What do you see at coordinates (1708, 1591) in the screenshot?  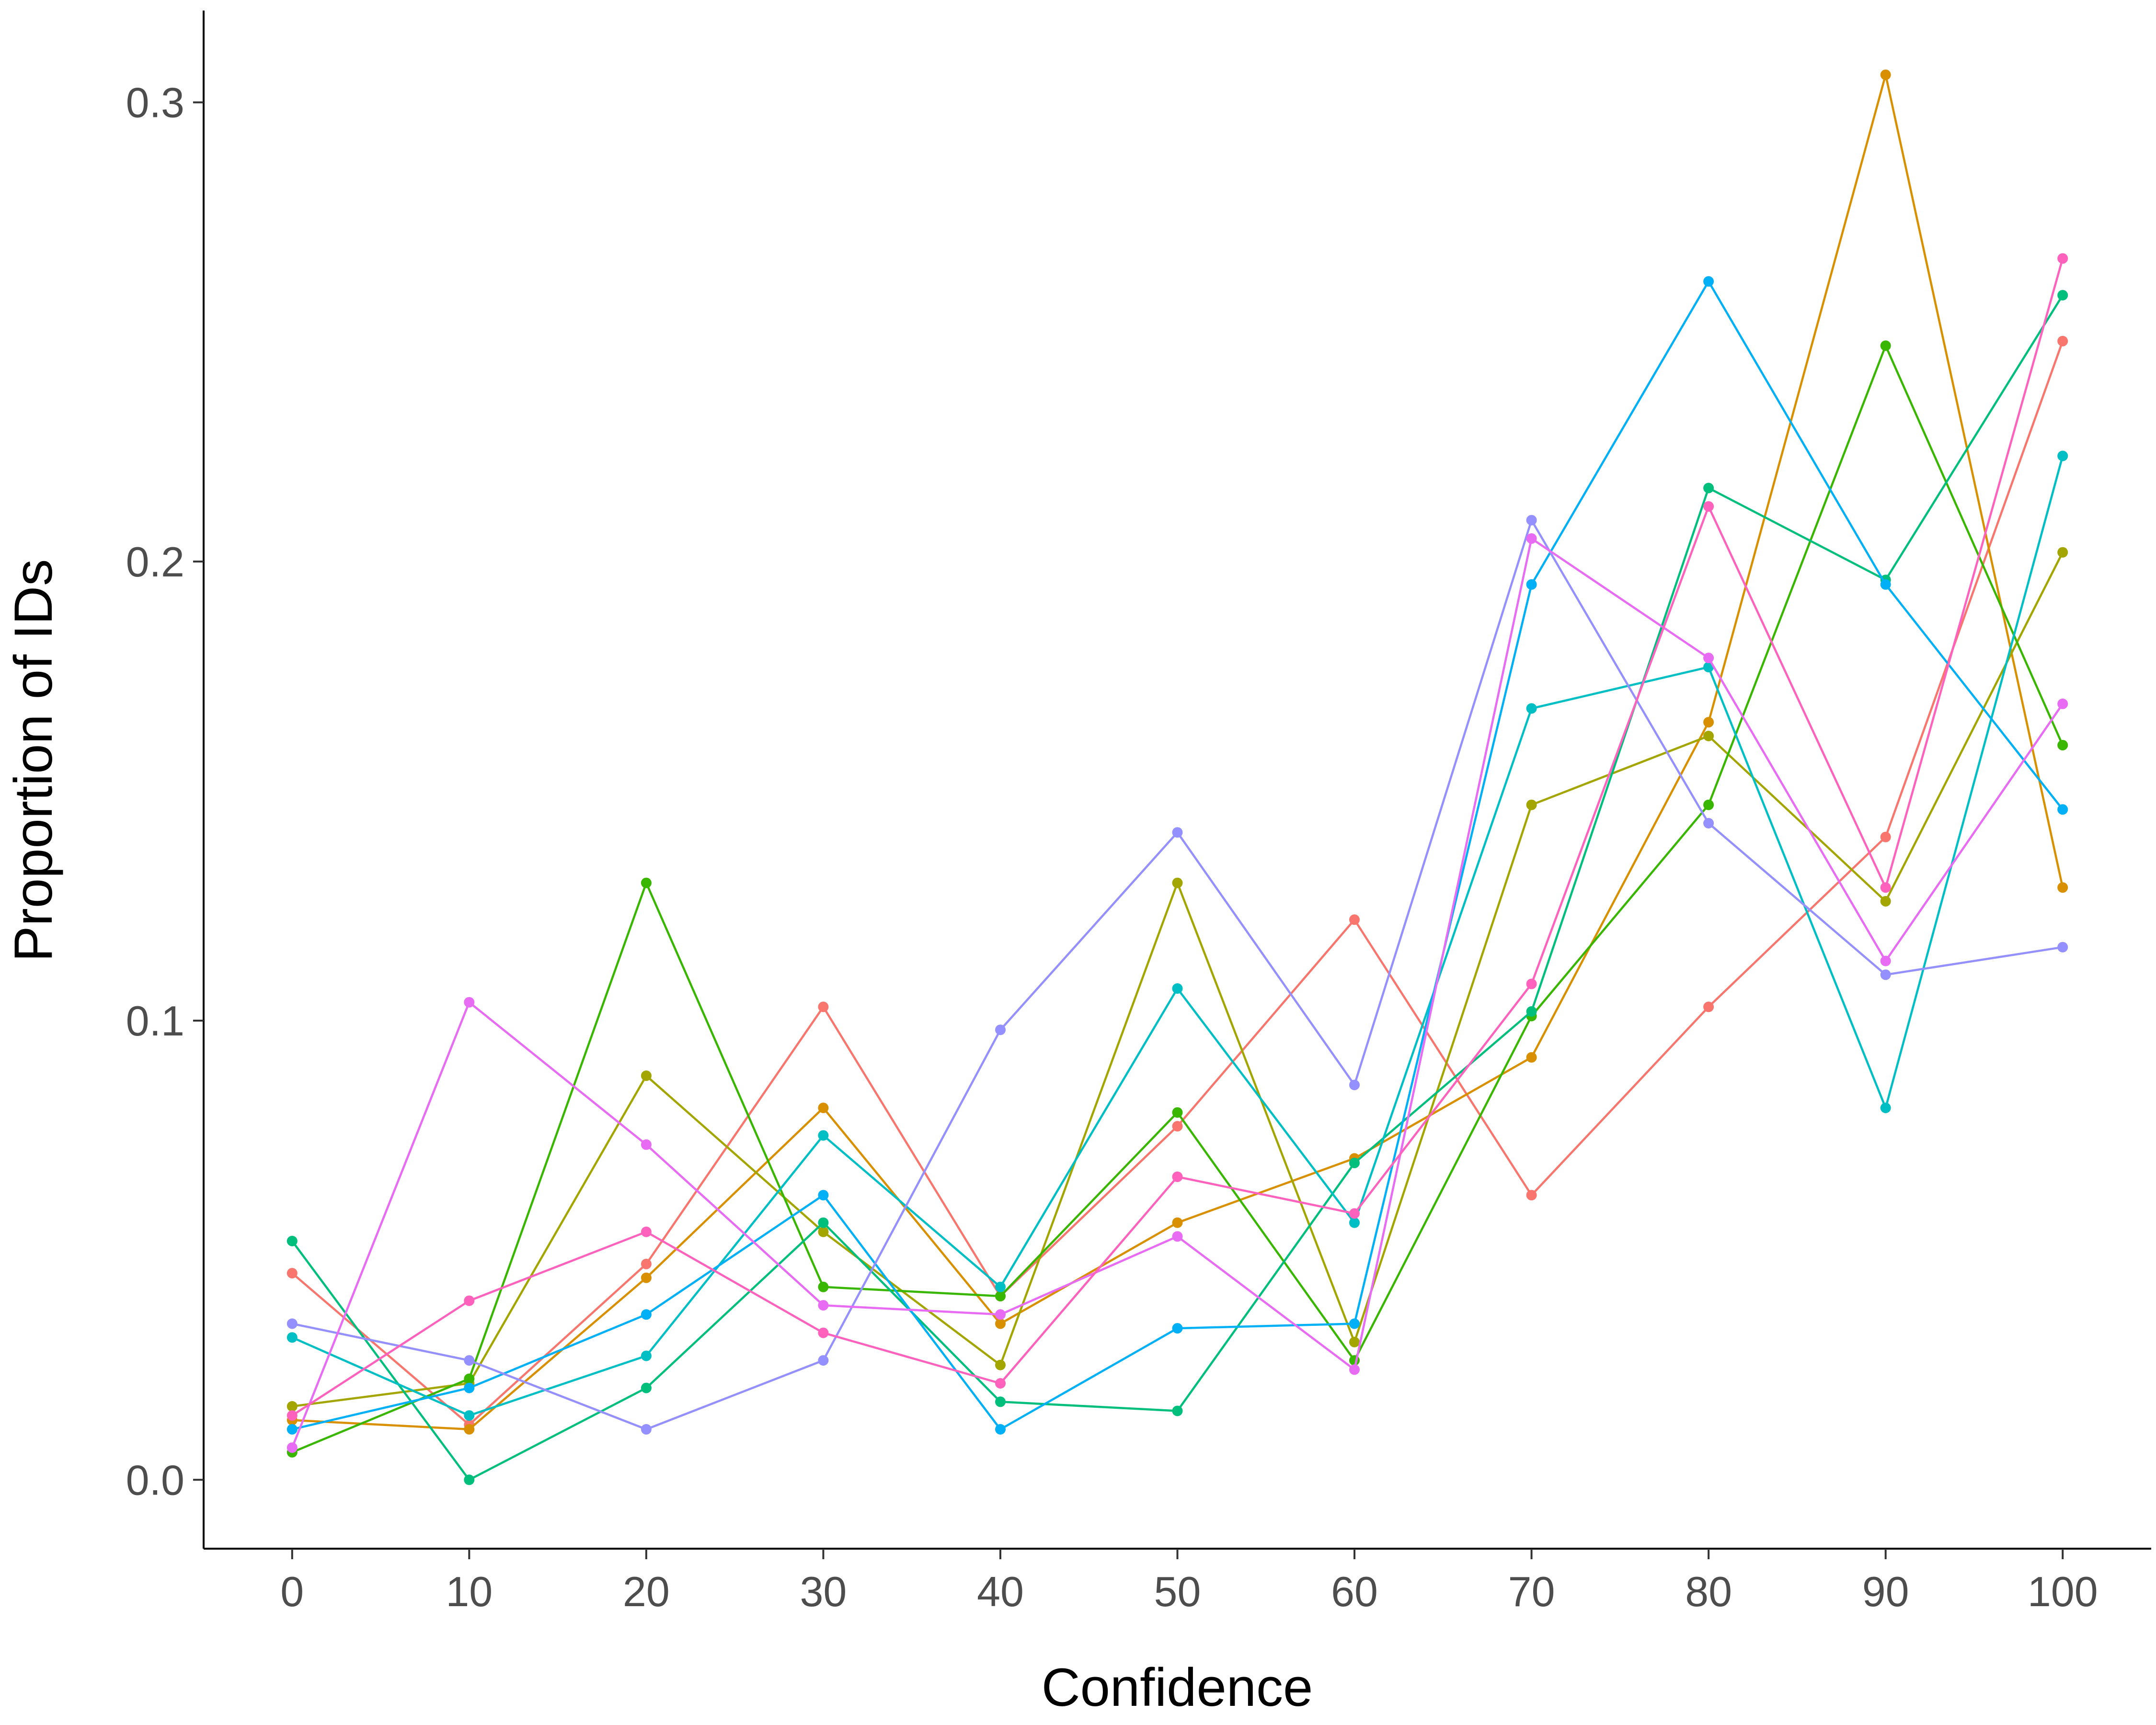 I see `x-tick-label: 80` at bounding box center [1708, 1591].